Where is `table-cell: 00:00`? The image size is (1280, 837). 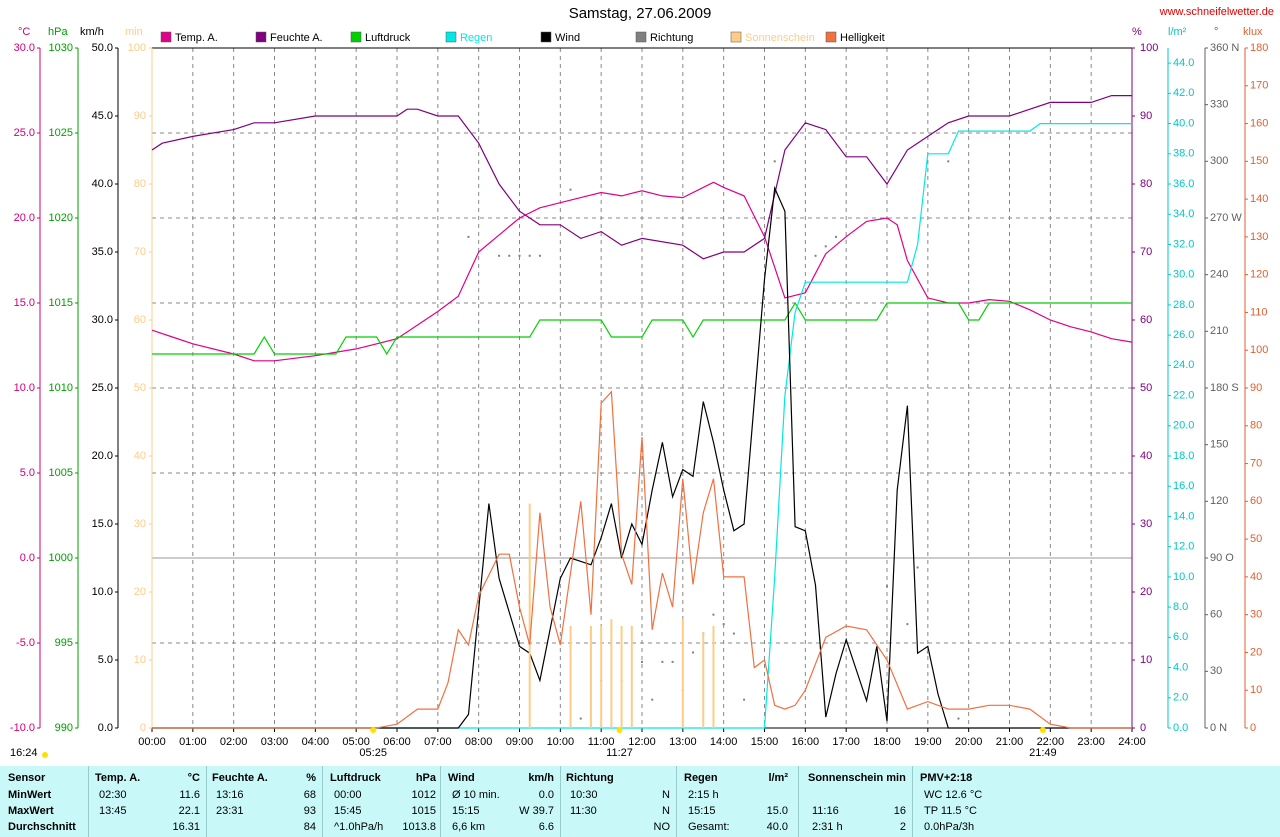
table-cell: 00:00 is located at coordinates (348, 795).